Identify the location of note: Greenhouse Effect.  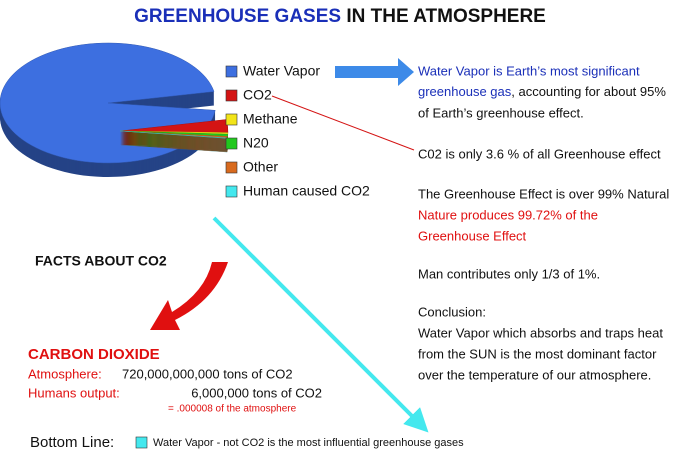
(472, 235).